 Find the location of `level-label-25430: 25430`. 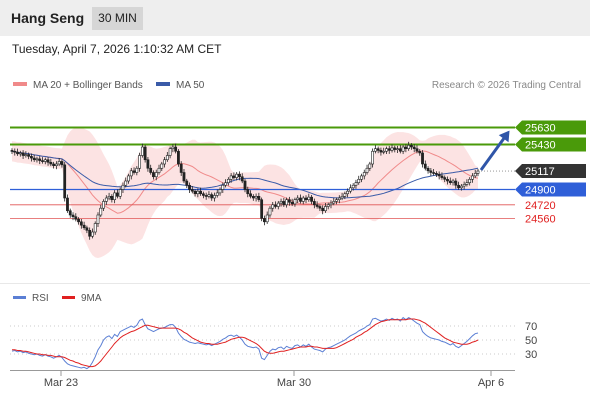

level-label-25430: 25430 is located at coordinates (540, 145).